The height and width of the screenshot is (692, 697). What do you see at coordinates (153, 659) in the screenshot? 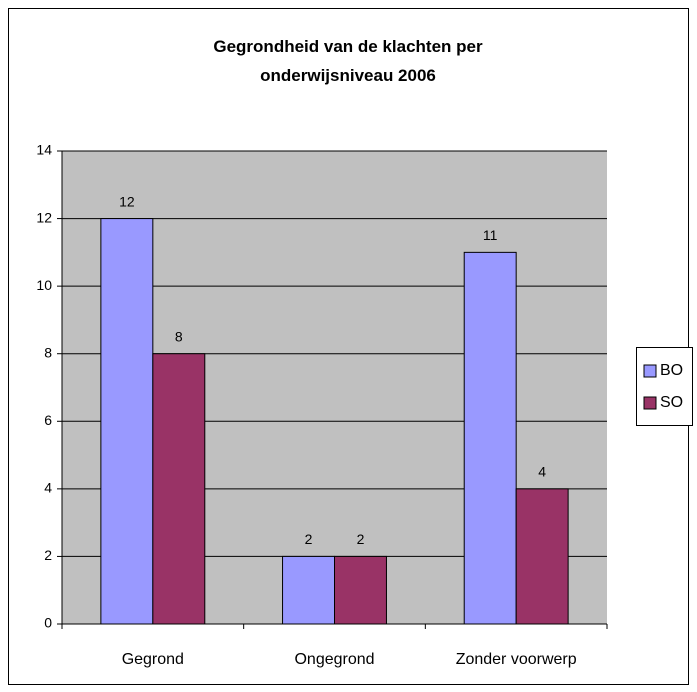
I see `x-tick-label: Gegrond` at bounding box center [153, 659].